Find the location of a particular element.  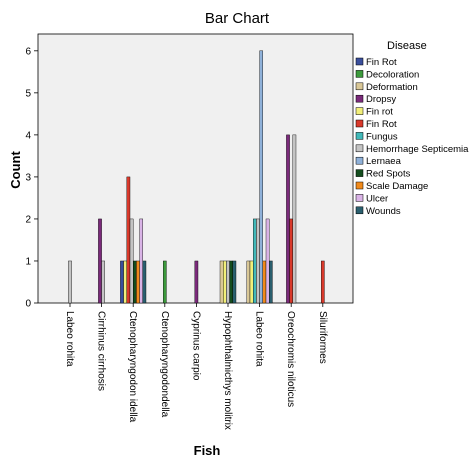

legend-item-label: Fungus is located at coordinates (382, 136).